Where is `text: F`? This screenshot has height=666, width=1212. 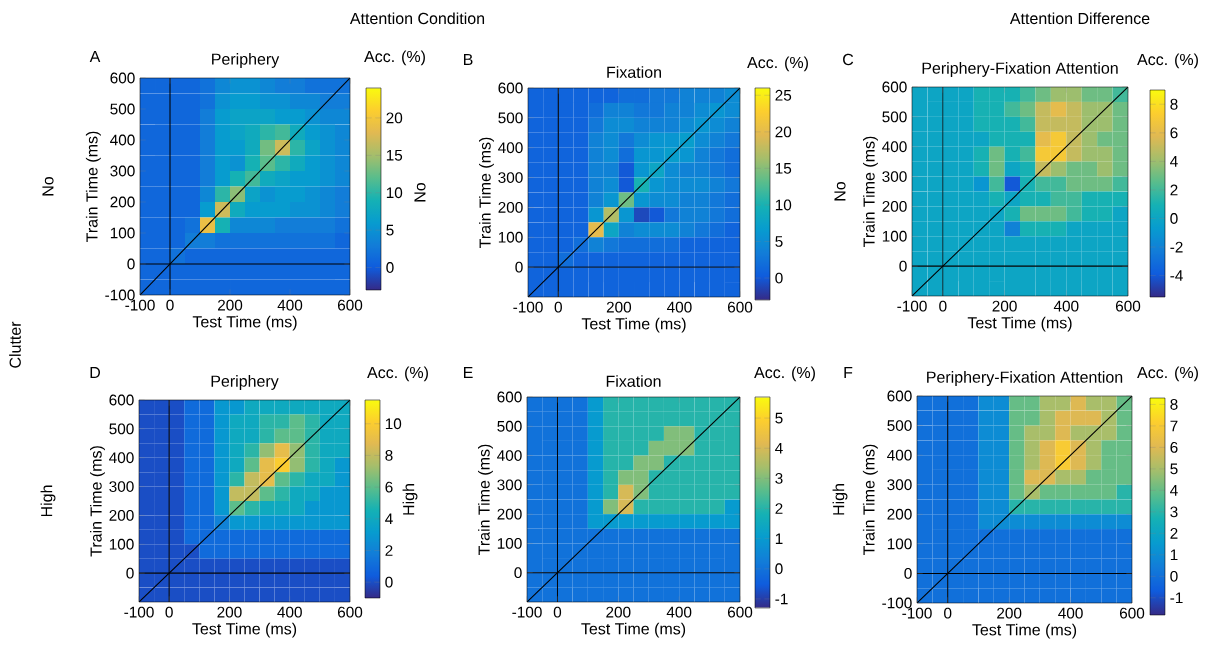 text: F is located at coordinates (848, 372).